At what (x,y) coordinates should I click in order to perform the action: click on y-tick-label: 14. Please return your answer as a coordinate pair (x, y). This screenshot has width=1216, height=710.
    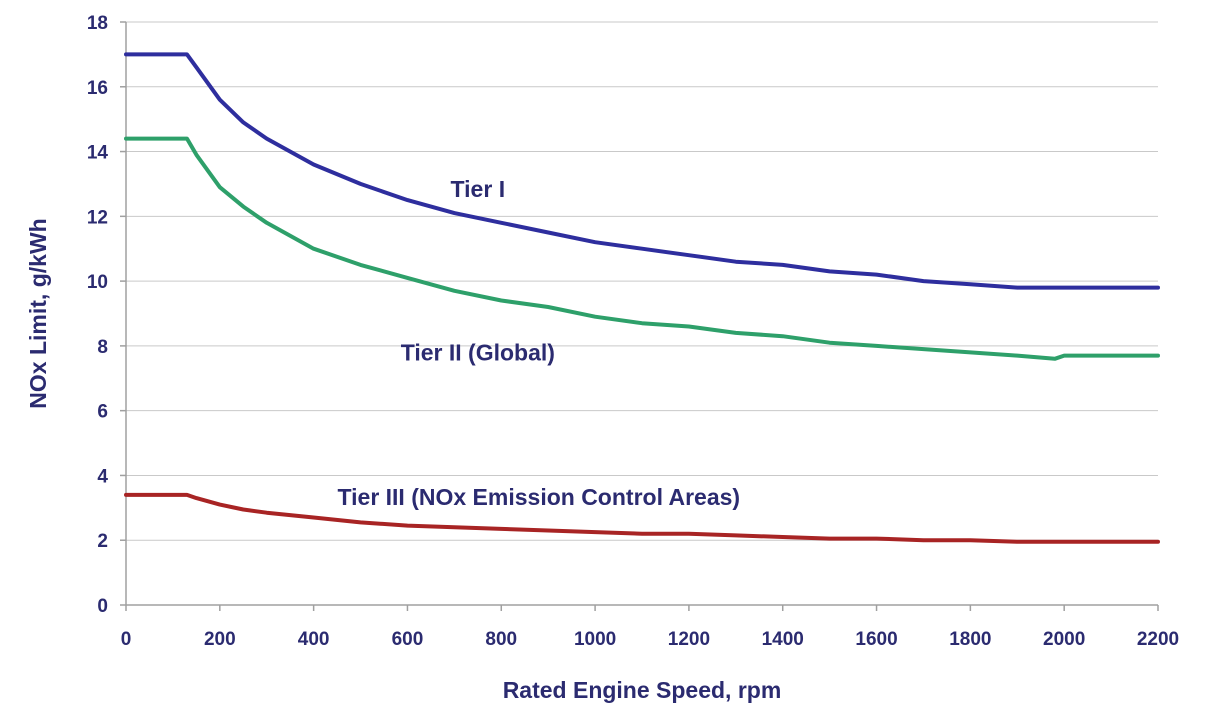
    Looking at the image, I should click on (98, 153).